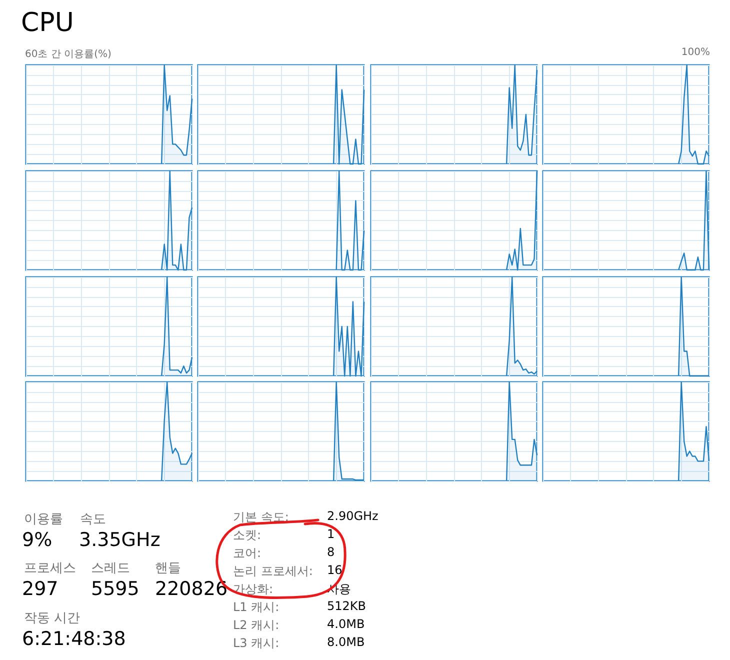 The height and width of the screenshot is (660, 730). Describe the element at coordinates (331, 534) in the screenshot. I see `text: 1` at that location.